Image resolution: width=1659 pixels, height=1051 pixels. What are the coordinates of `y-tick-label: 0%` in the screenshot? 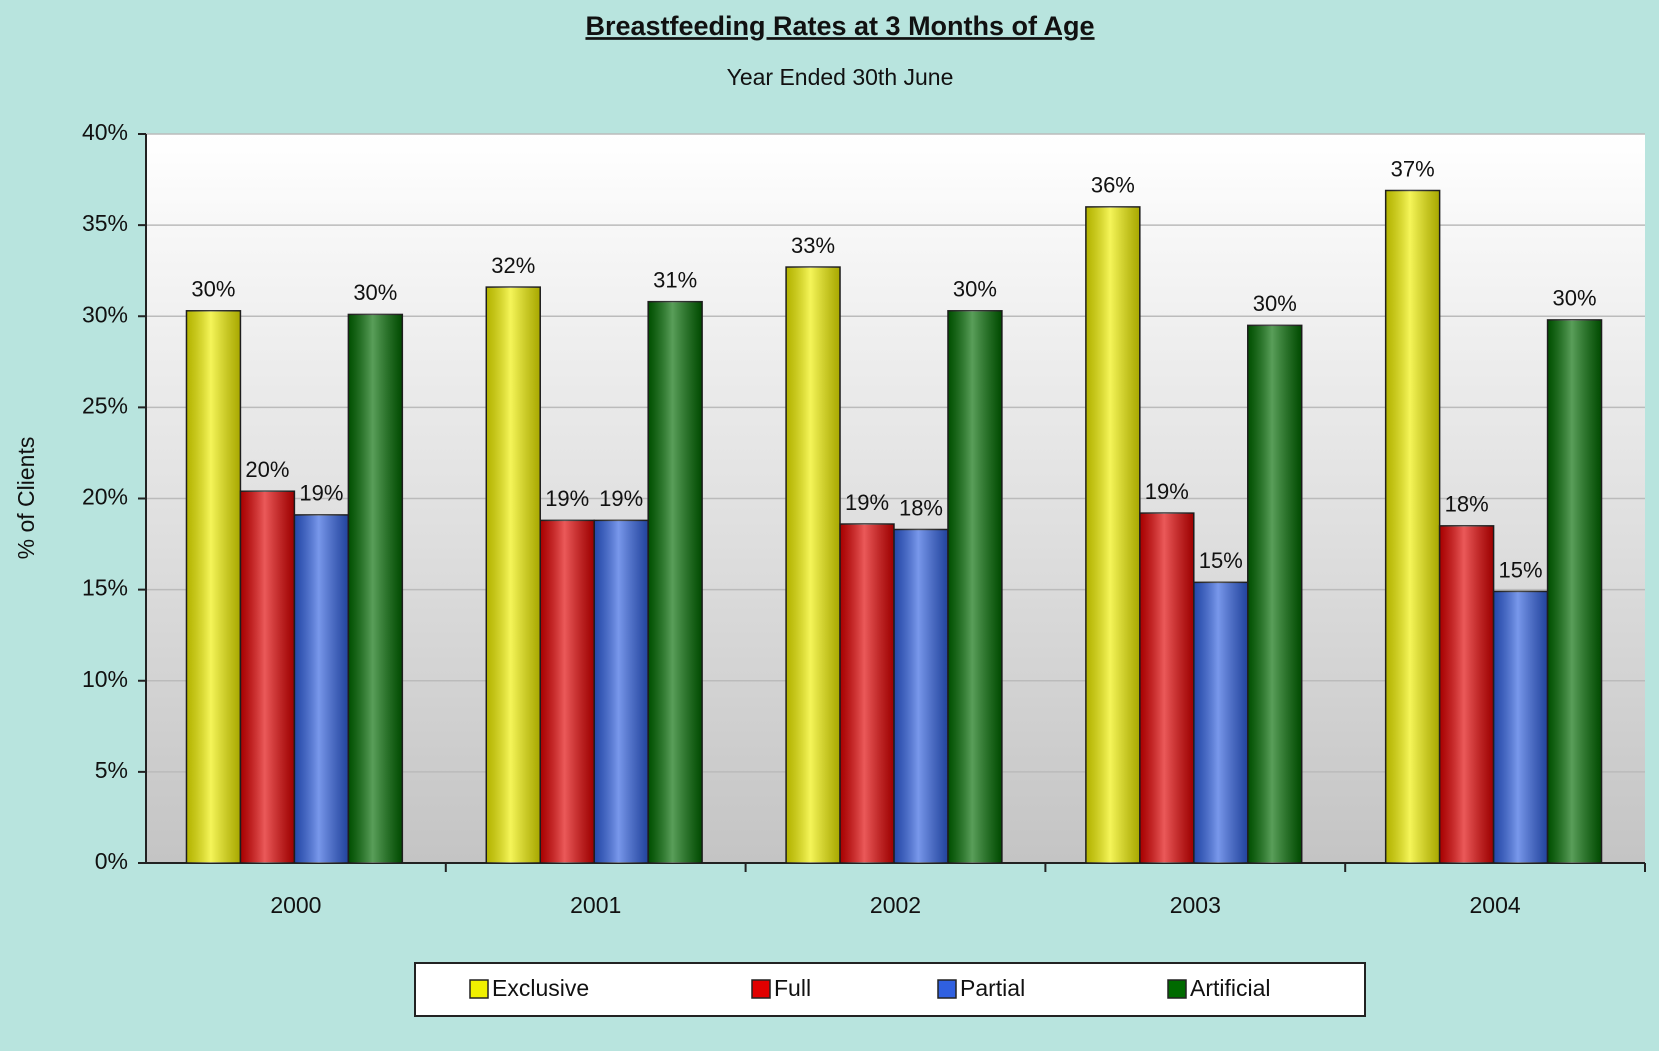 It's located at (111, 861).